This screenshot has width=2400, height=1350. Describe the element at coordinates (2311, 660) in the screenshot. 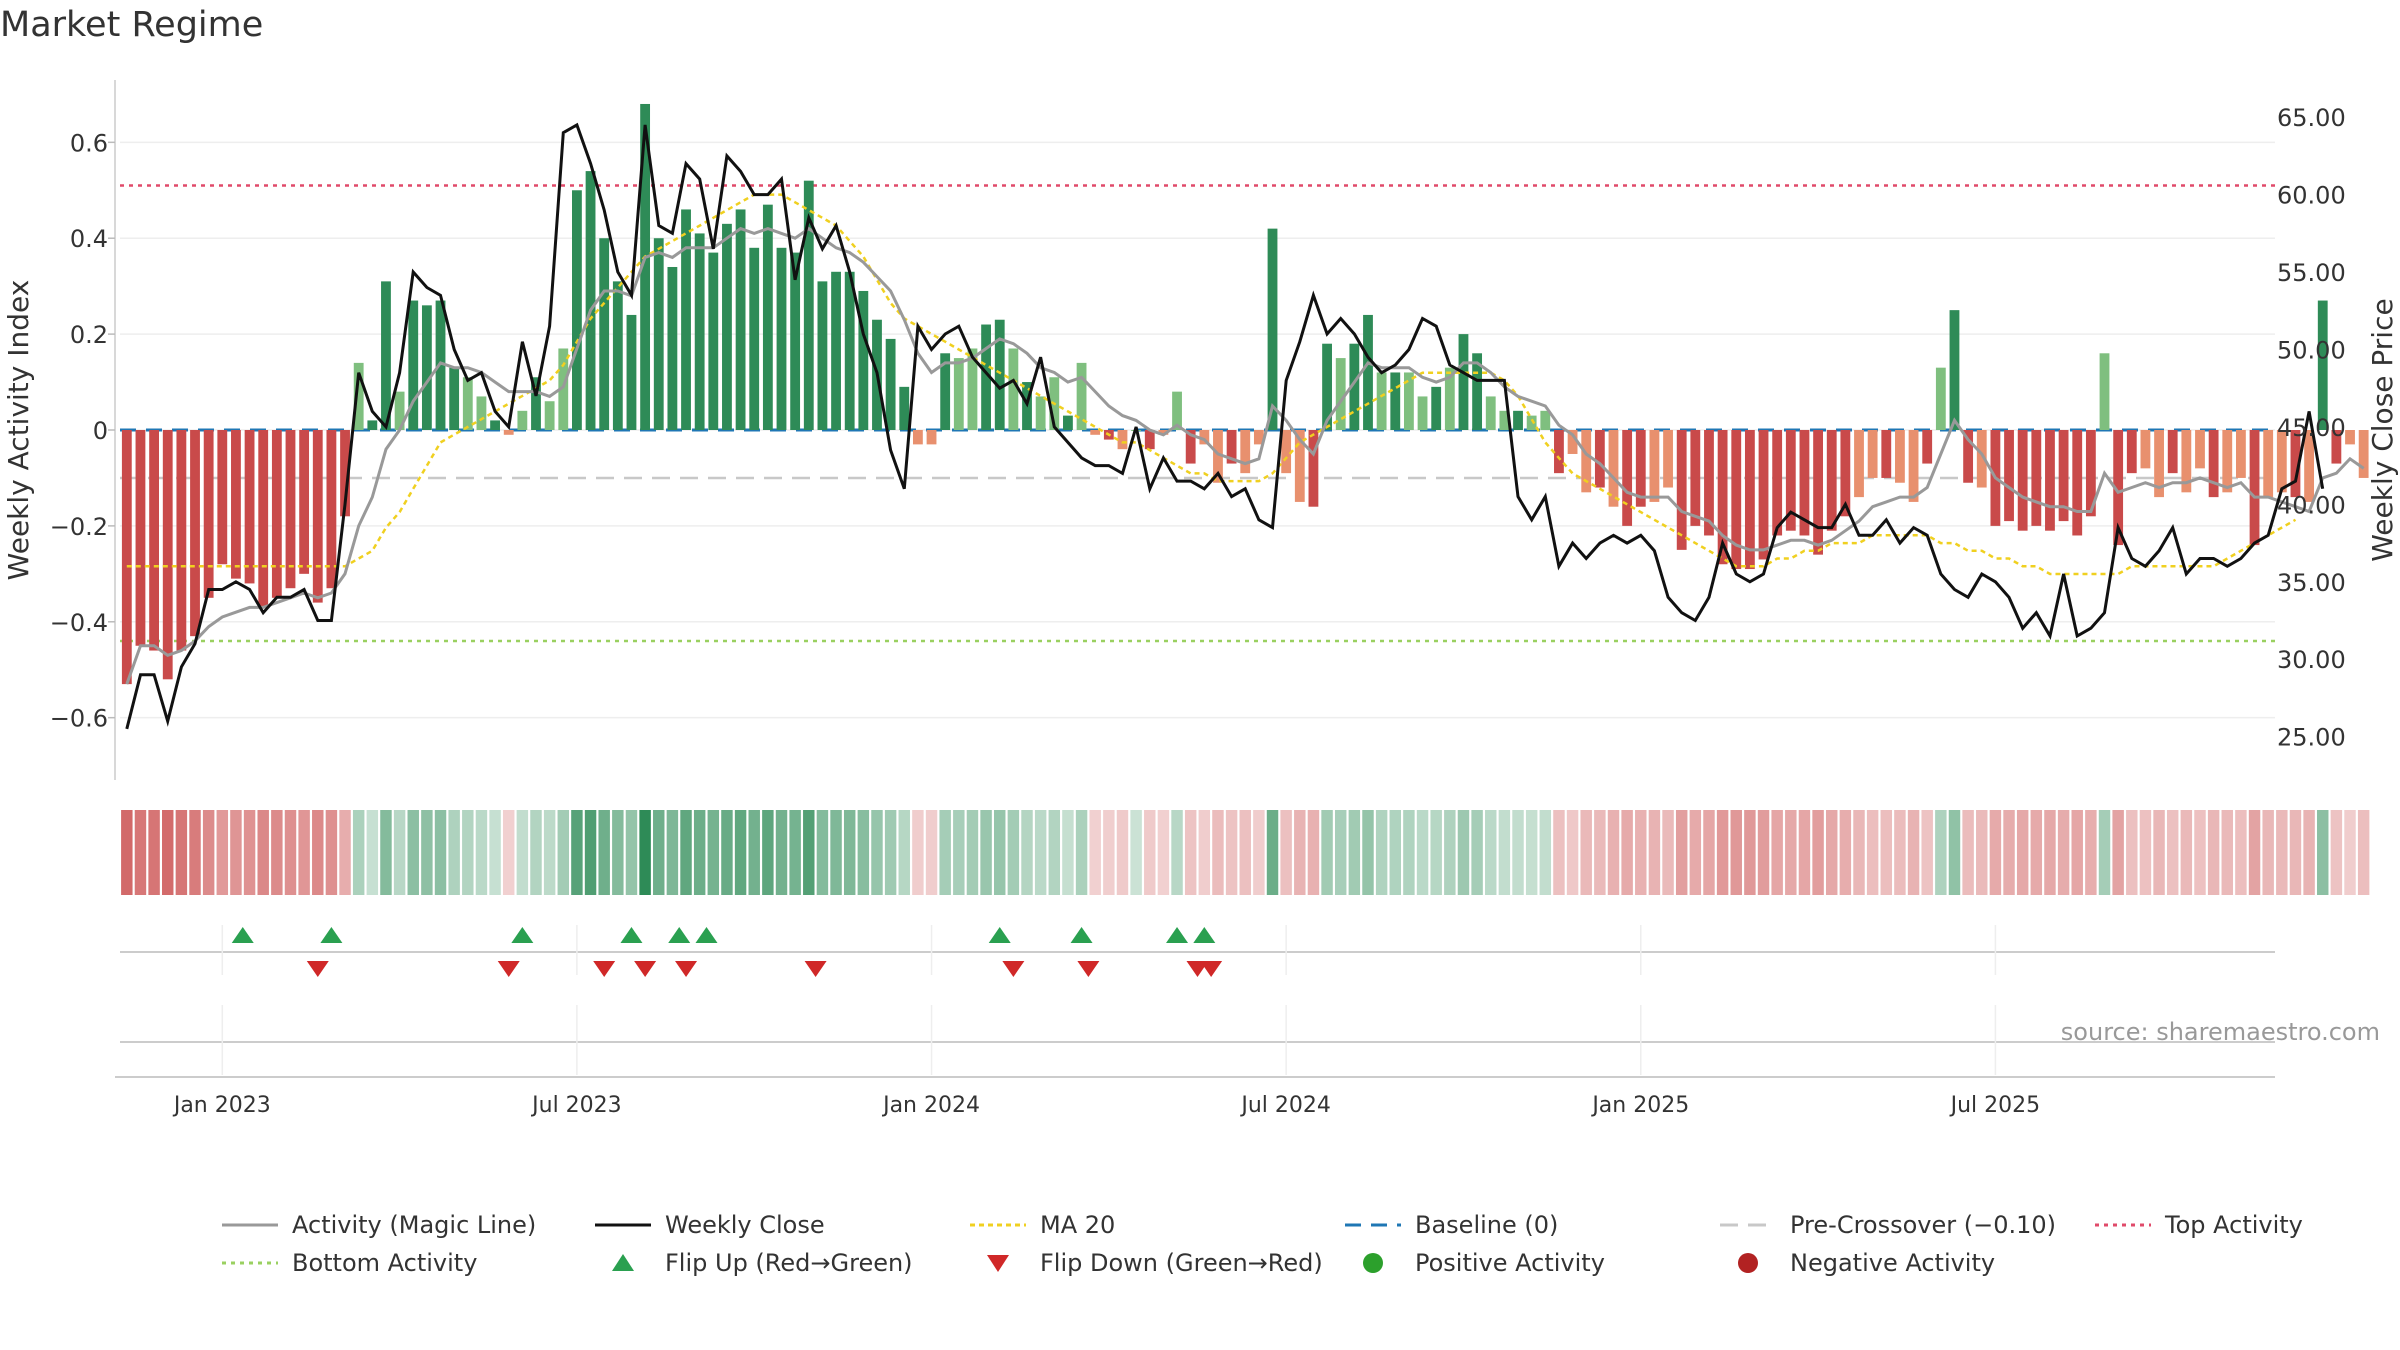

I see `right-y-tick-label: 30.00` at that location.